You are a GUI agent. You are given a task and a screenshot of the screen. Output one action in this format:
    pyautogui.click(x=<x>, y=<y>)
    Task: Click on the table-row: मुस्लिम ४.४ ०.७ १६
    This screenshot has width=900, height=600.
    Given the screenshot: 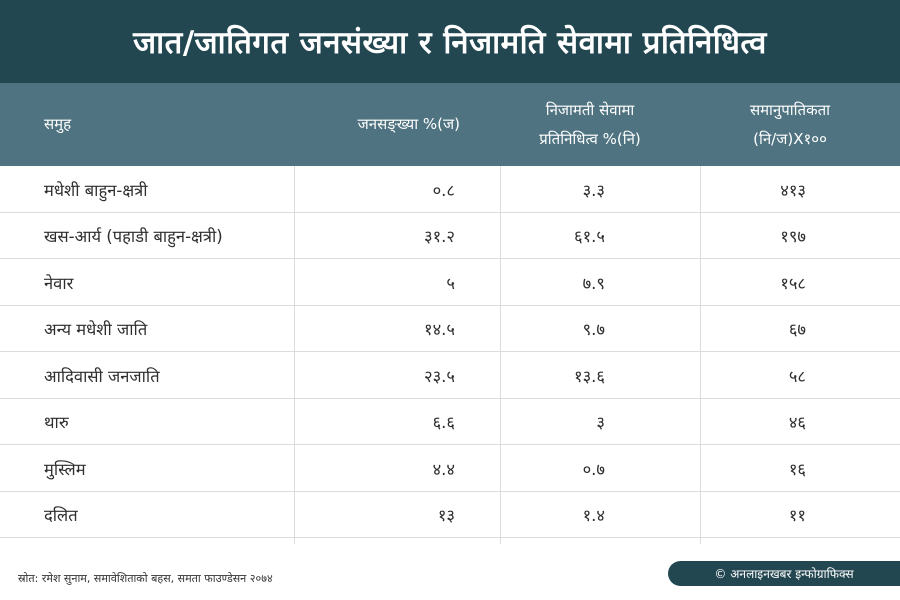 What is the action you would take?
    pyautogui.click(x=450, y=468)
    